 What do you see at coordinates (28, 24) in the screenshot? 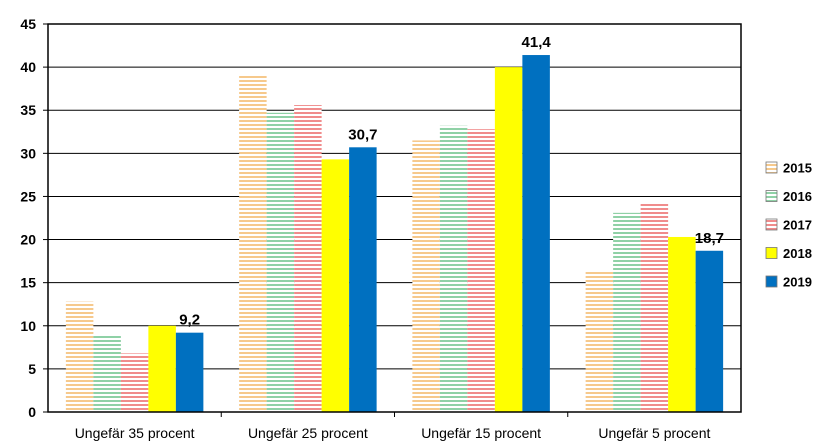
I see `y-tick-label: 45` at bounding box center [28, 24].